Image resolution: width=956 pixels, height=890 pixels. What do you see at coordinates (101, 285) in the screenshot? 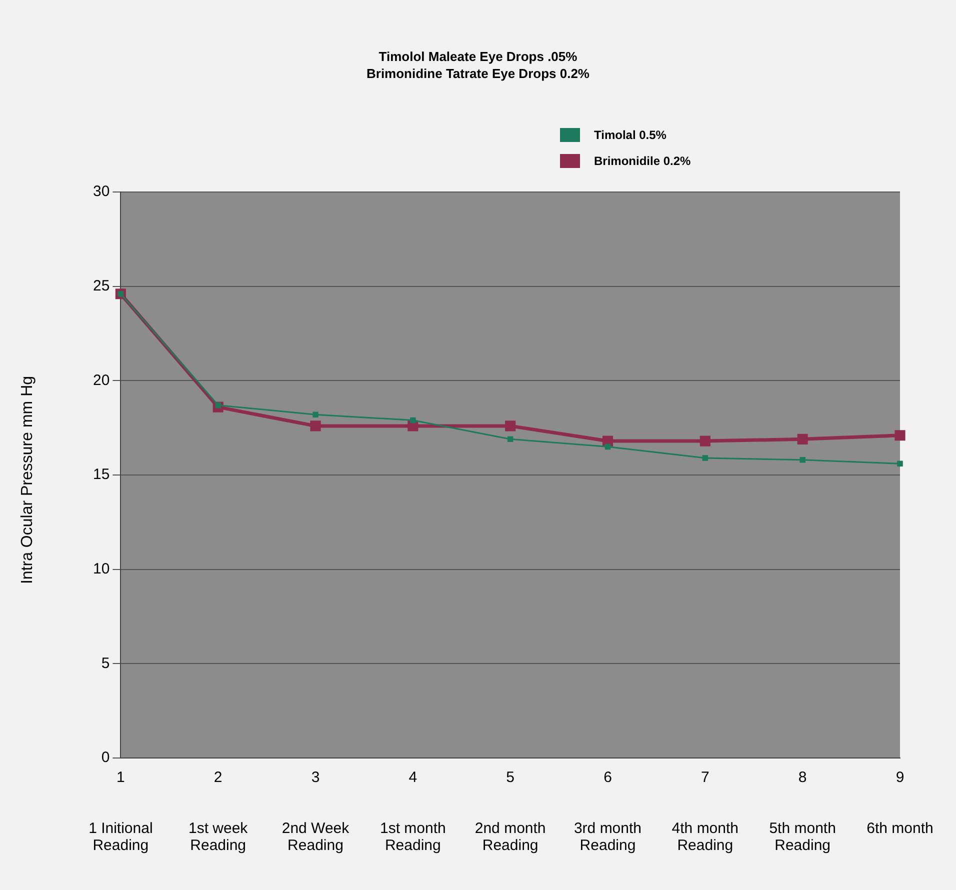
I see `y-tick-label: 25` at bounding box center [101, 285].